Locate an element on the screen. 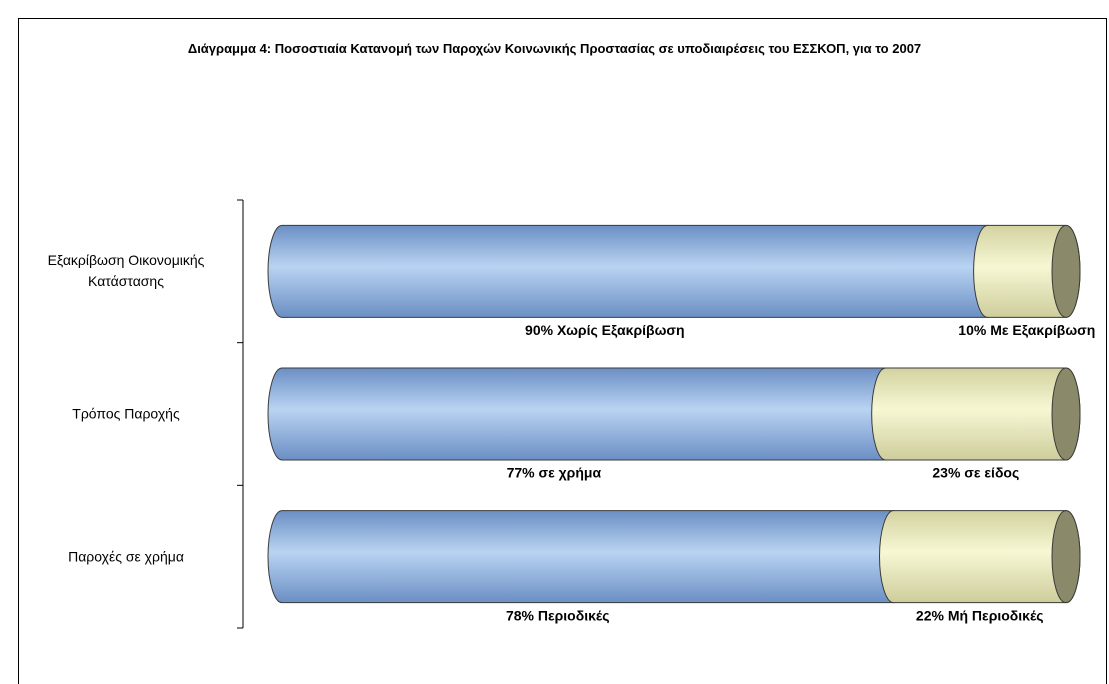  data-label: 22% Μή Περιοδικές is located at coordinates (980, 615).